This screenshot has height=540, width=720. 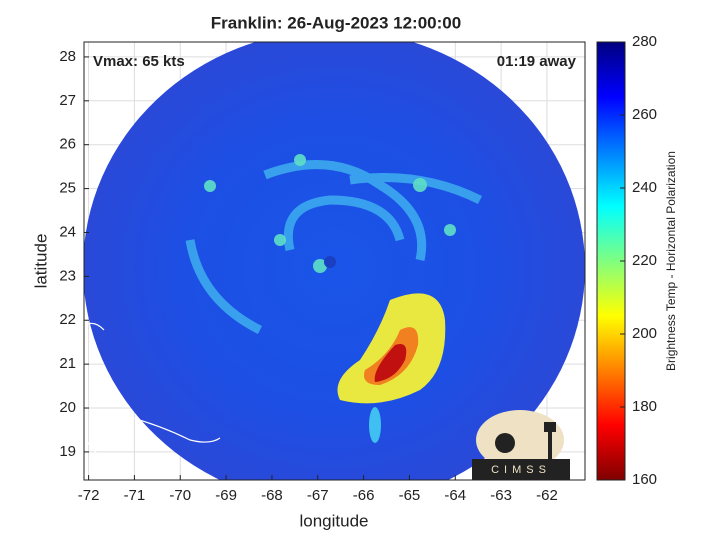 I want to click on colorbar-tick-label: 160, so click(x=644, y=479).